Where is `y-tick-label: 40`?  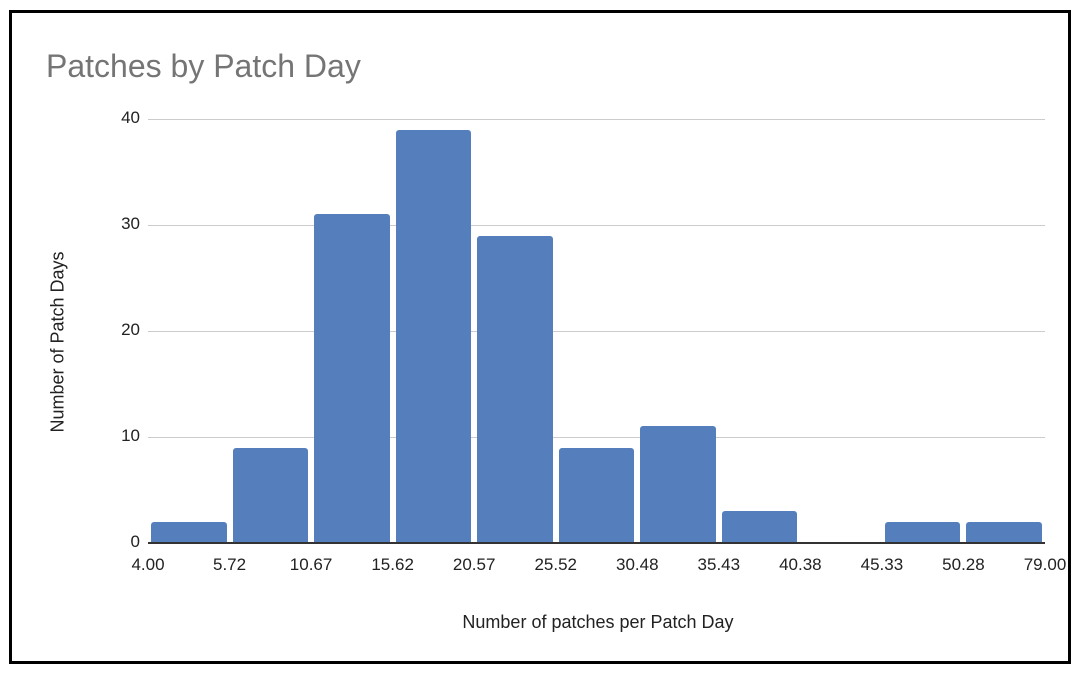
y-tick-label: 40 is located at coordinates (130, 117).